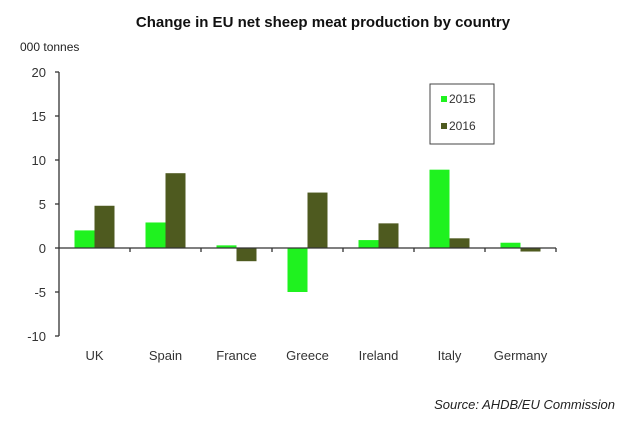 Image resolution: width=634 pixels, height=421 pixels. Describe the element at coordinates (40, 292) in the screenshot. I see `y-tick-label: -5` at that location.